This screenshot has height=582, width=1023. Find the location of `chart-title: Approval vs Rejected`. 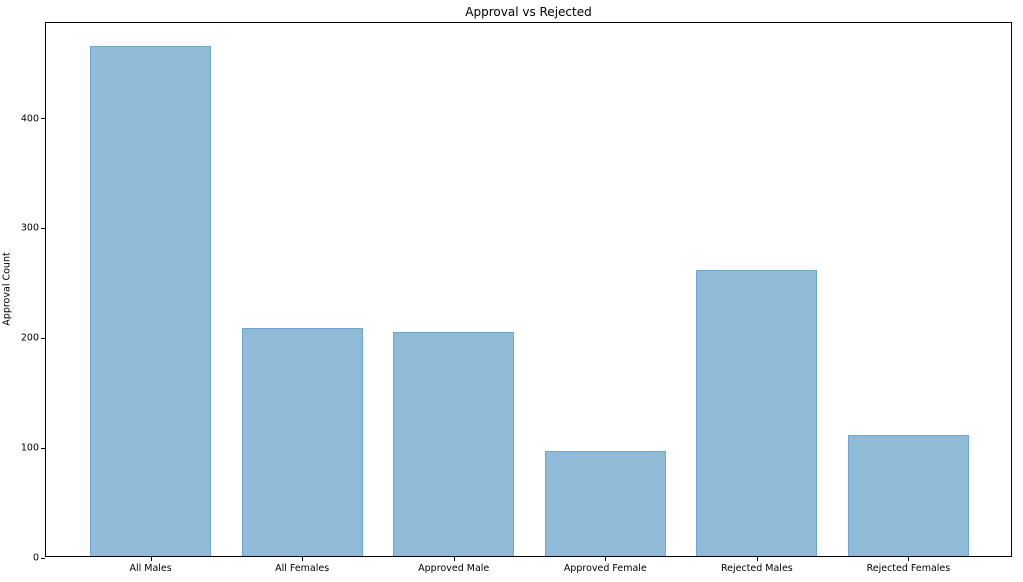

chart-title: Approval vs Rejected is located at coordinates (528, 12).